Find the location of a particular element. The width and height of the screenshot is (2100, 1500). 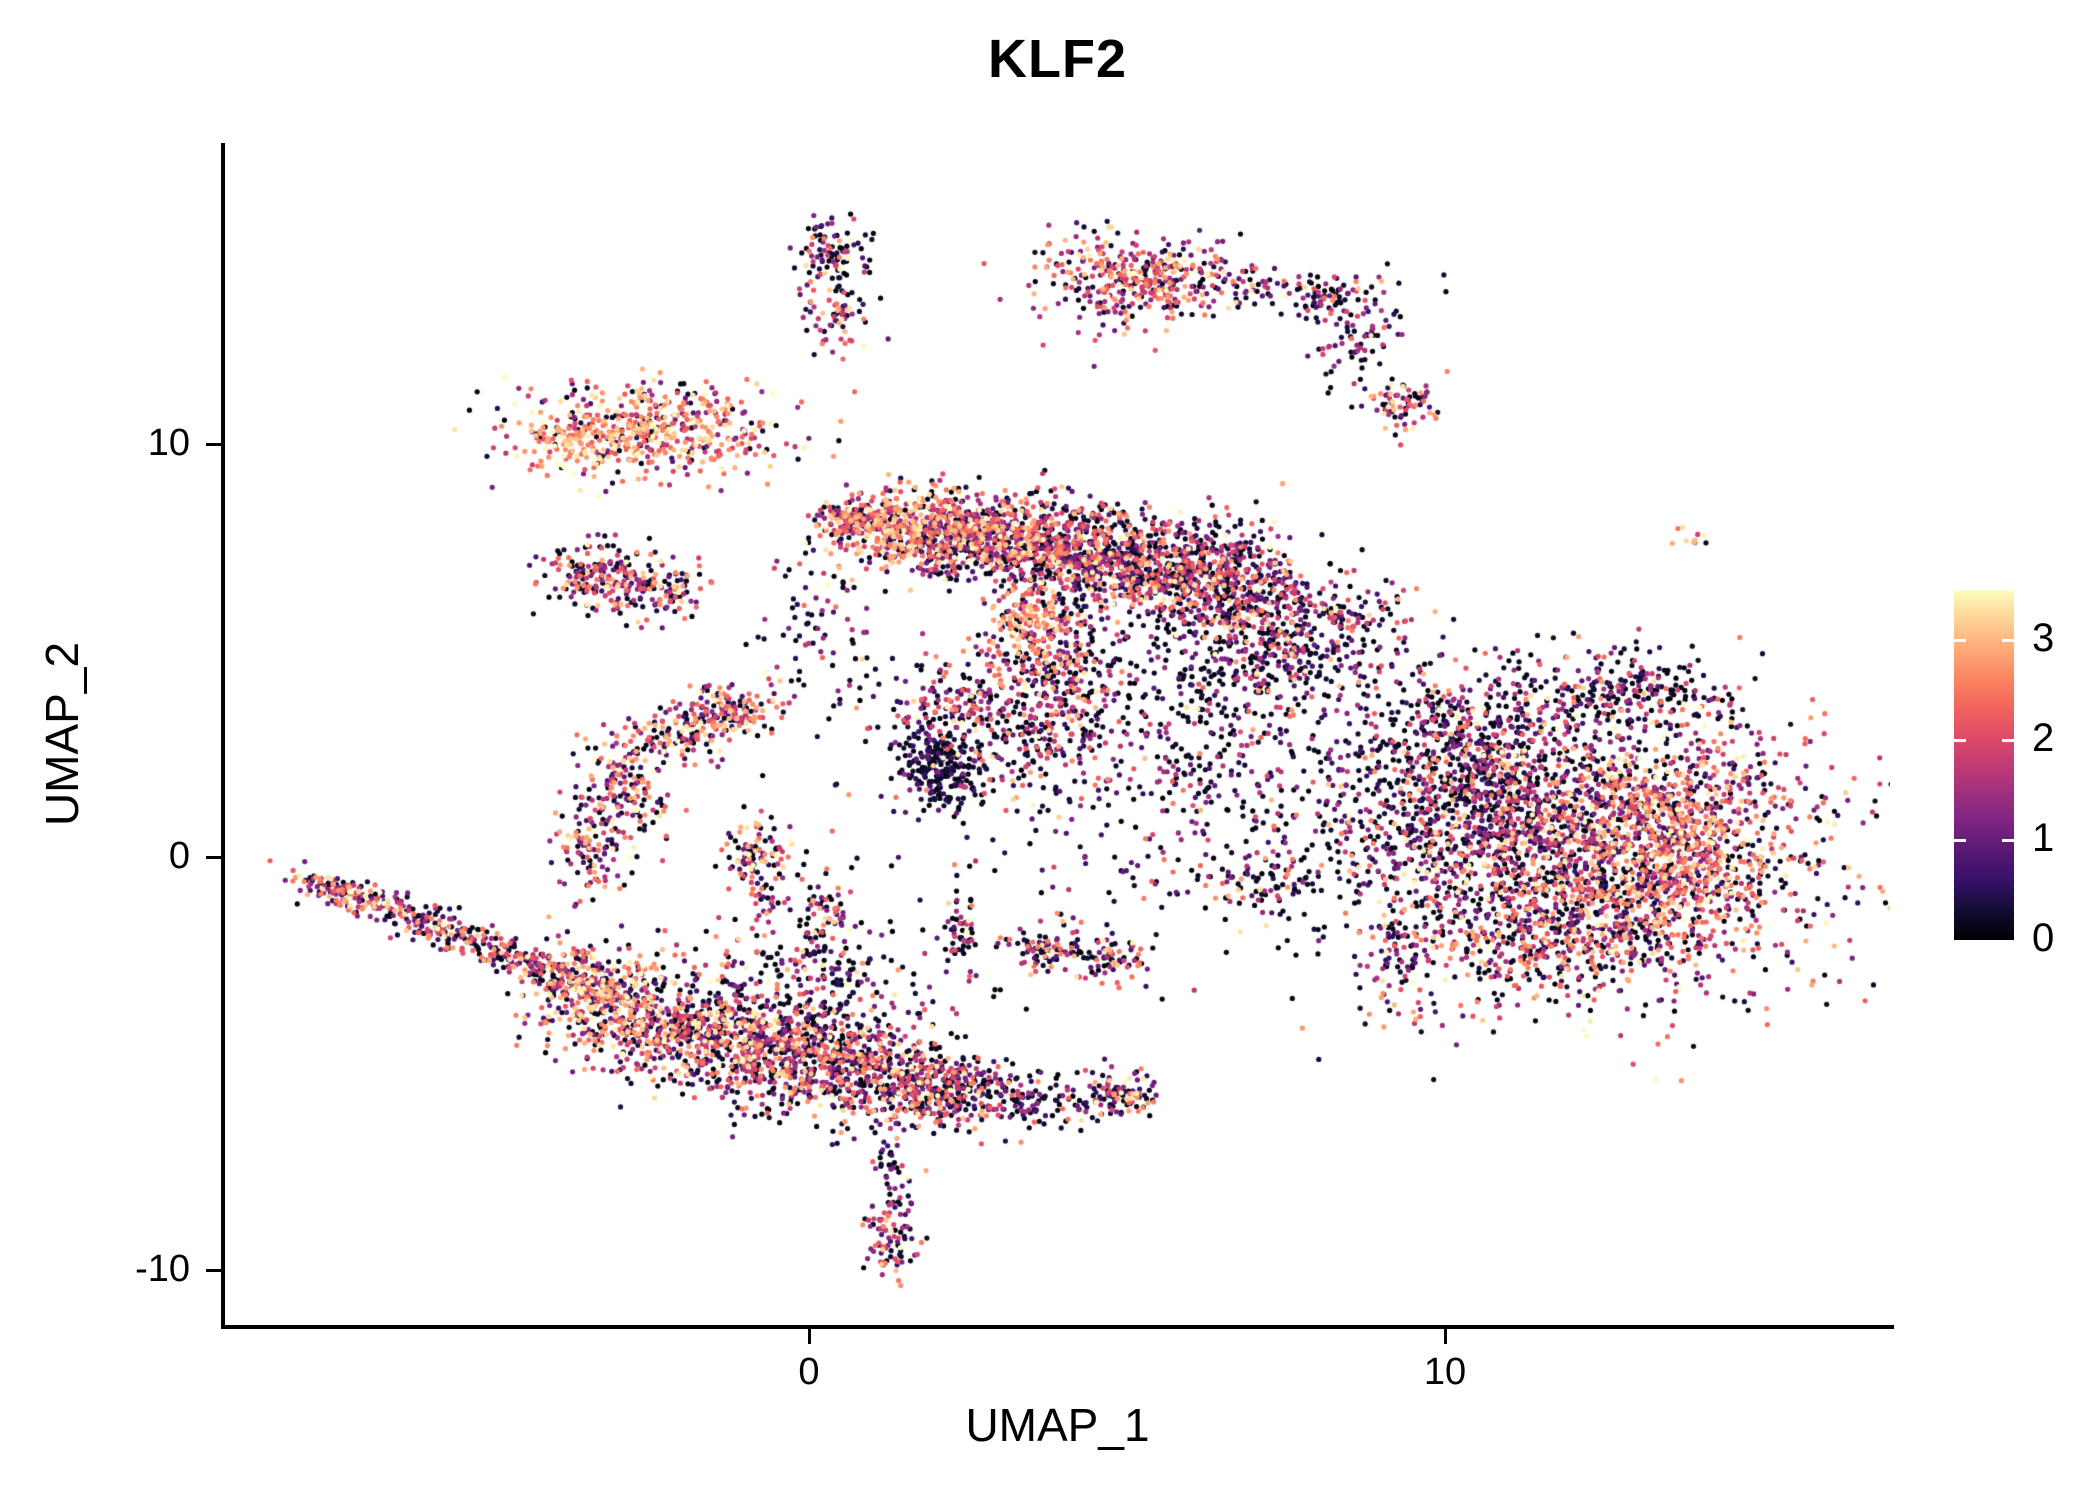

y-tick-label: 0 is located at coordinates (179, 856).